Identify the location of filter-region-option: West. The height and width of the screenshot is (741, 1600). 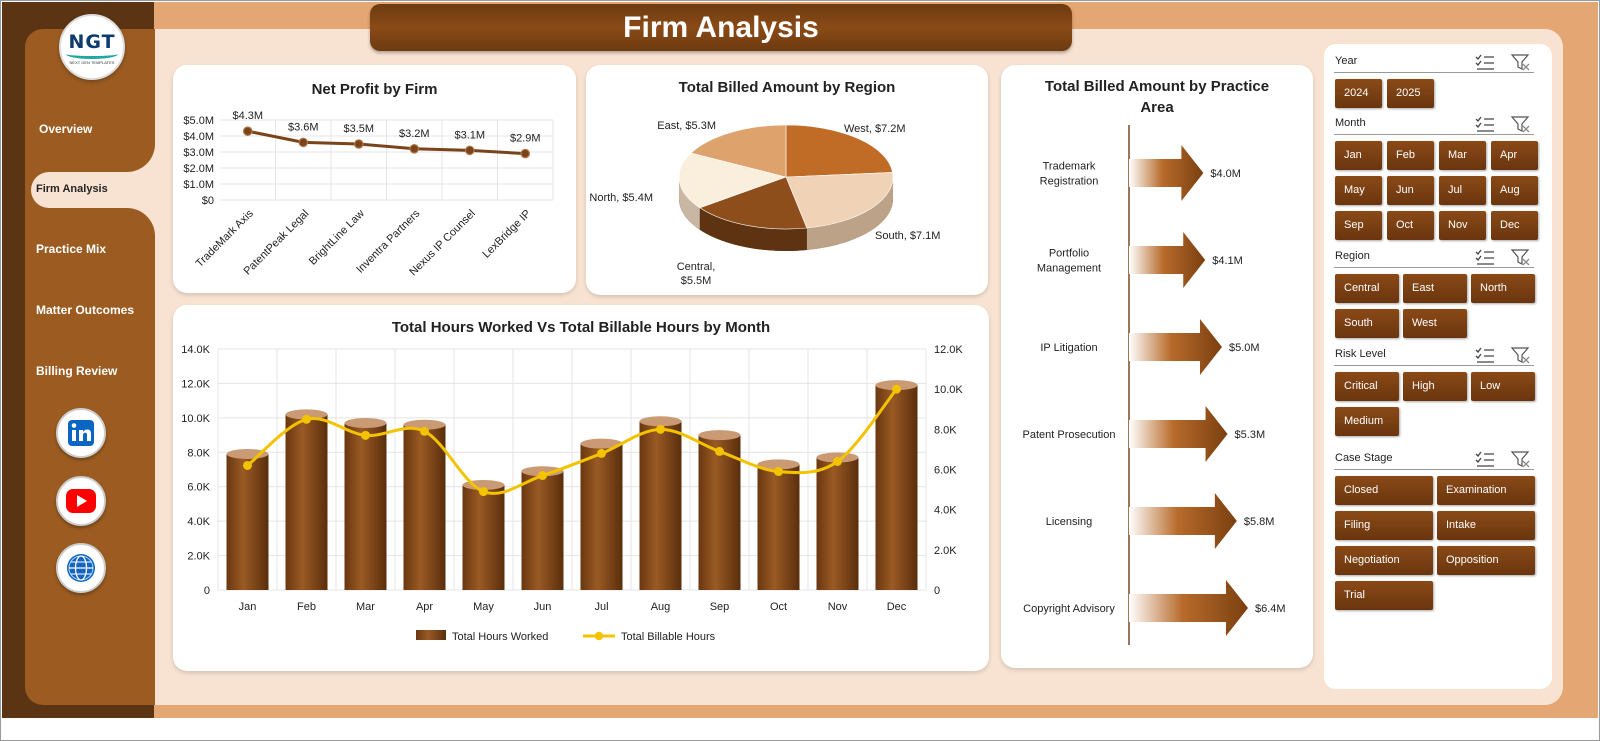
(1435, 323).